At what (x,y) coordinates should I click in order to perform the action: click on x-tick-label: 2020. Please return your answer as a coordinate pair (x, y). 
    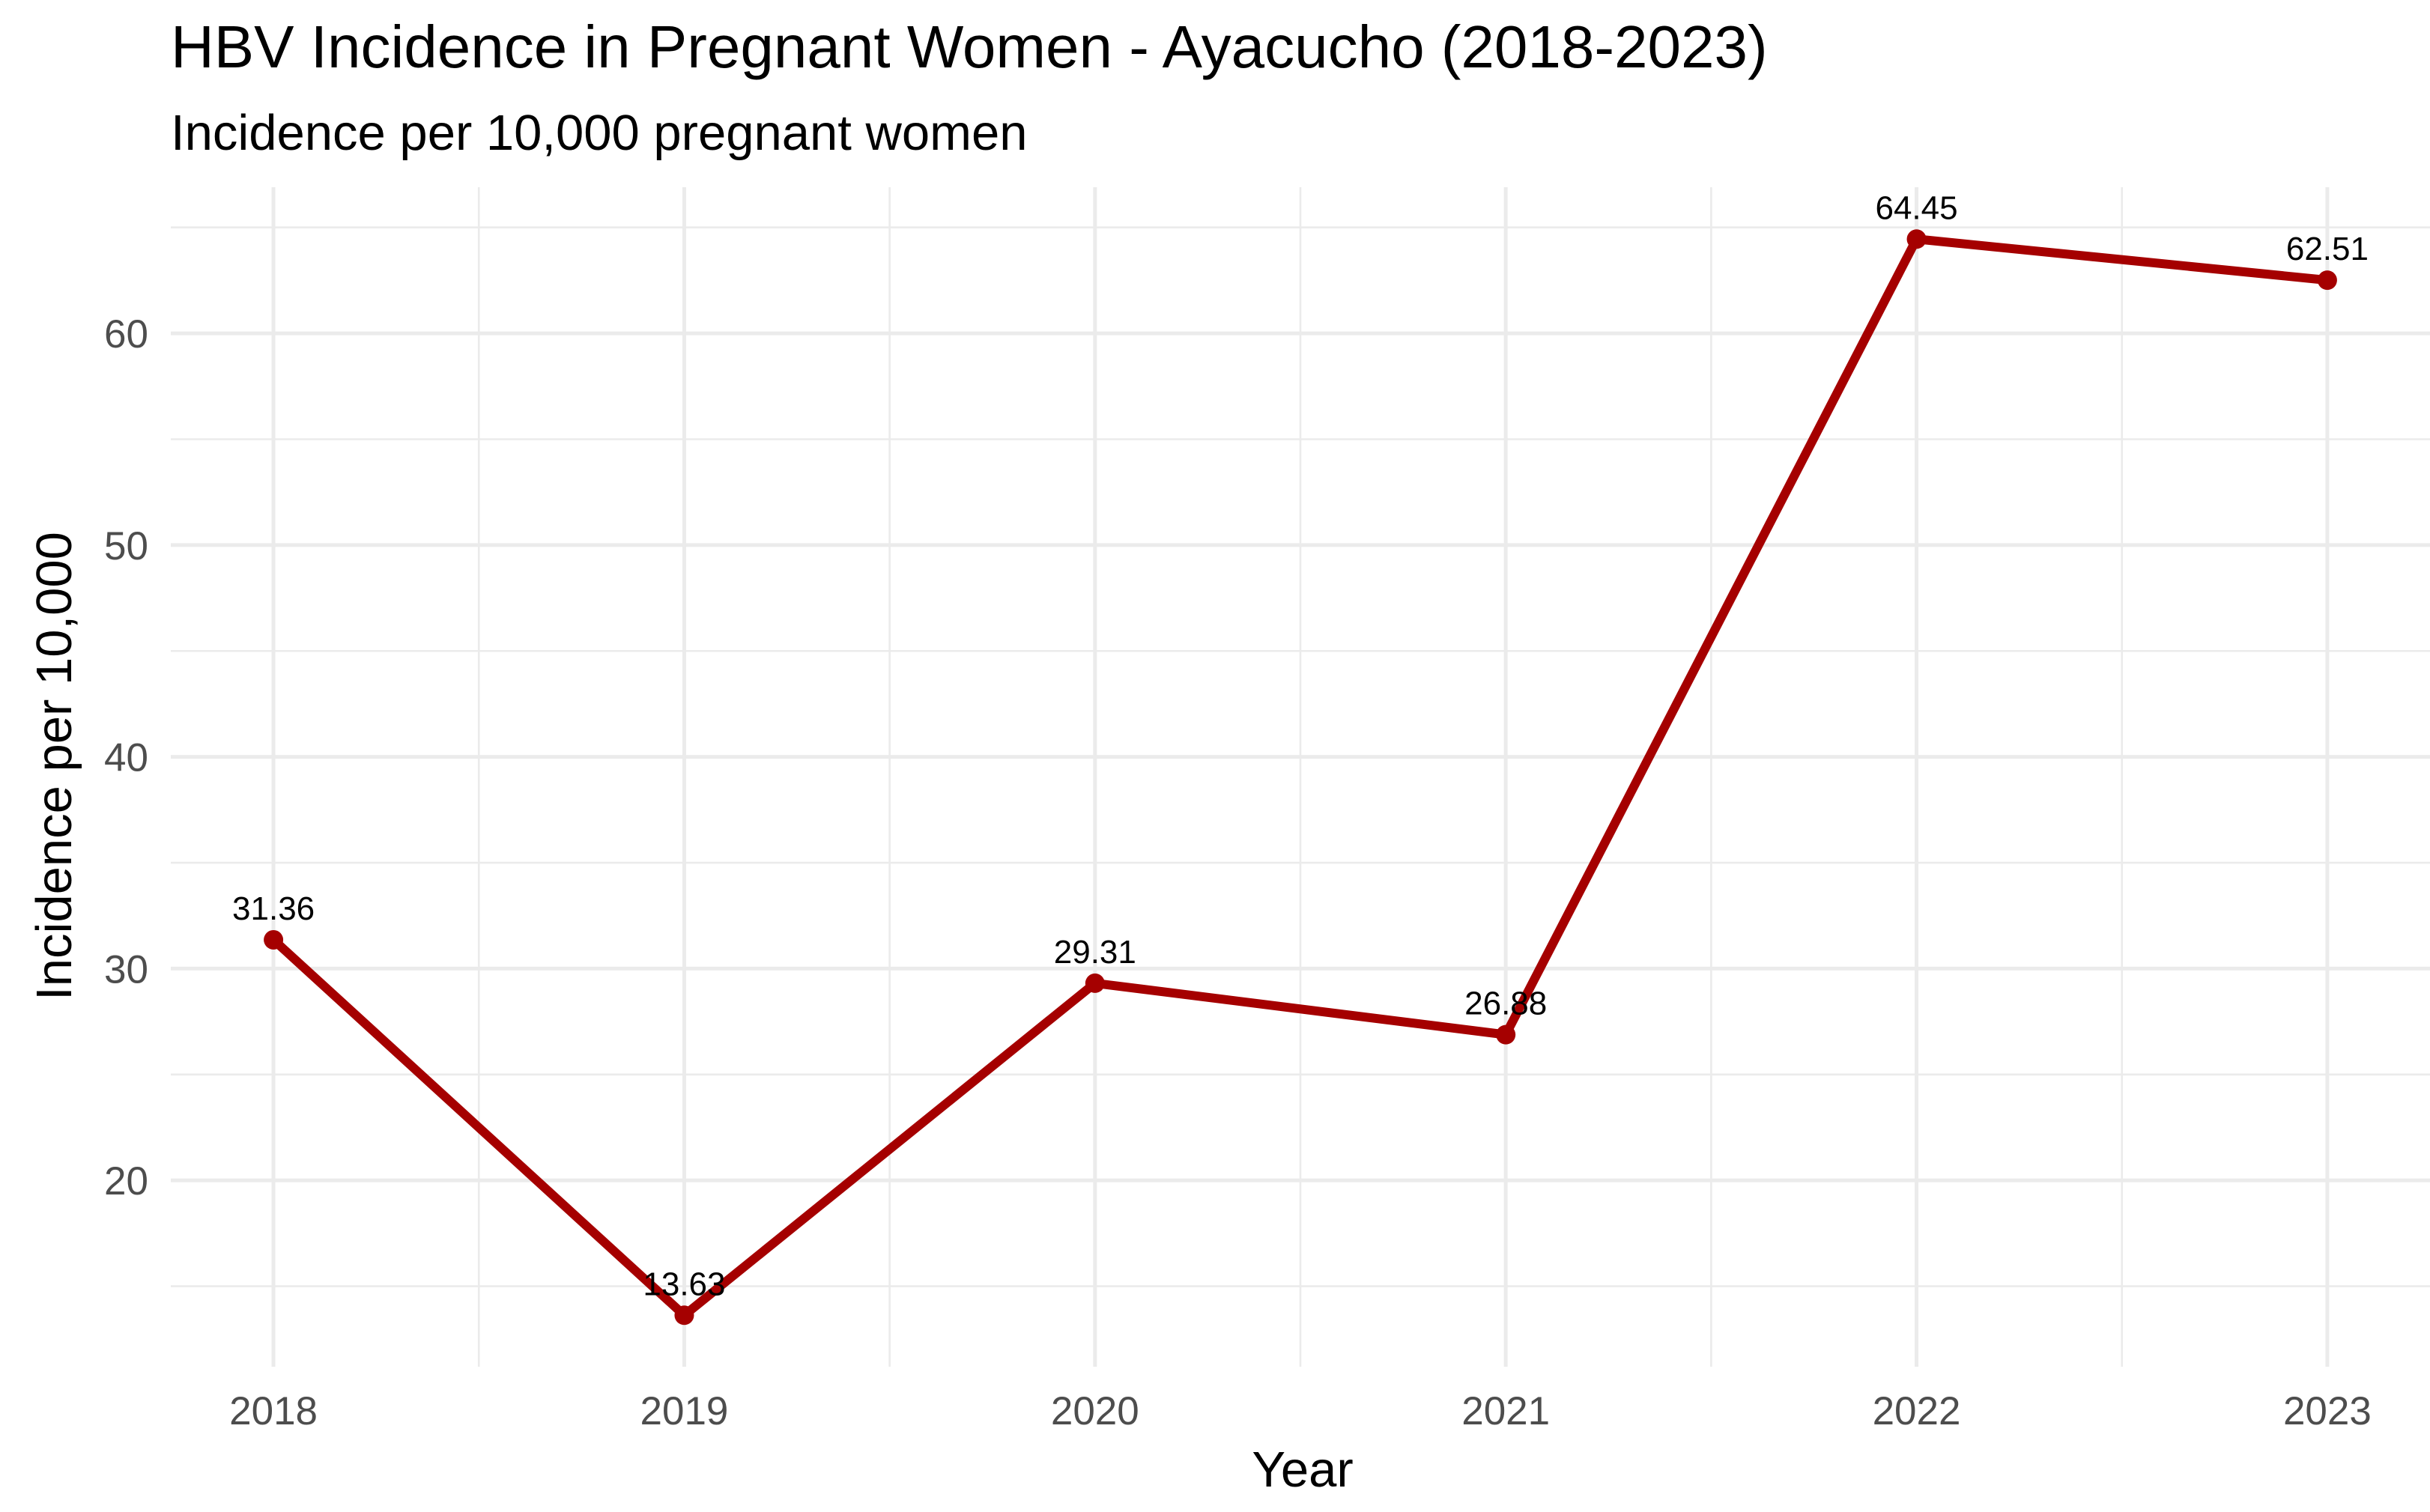
    Looking at the image, I should click on (1095, 1411).